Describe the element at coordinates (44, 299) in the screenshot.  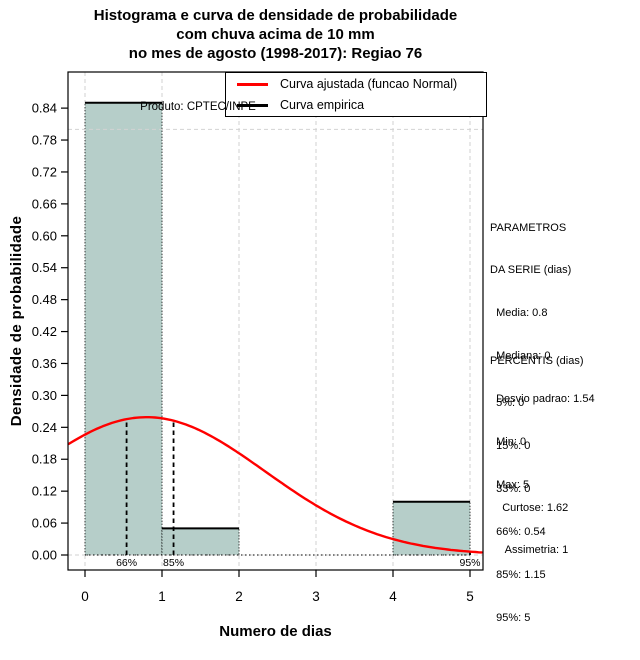
I see `y-tick-label: 0.48` at that location.